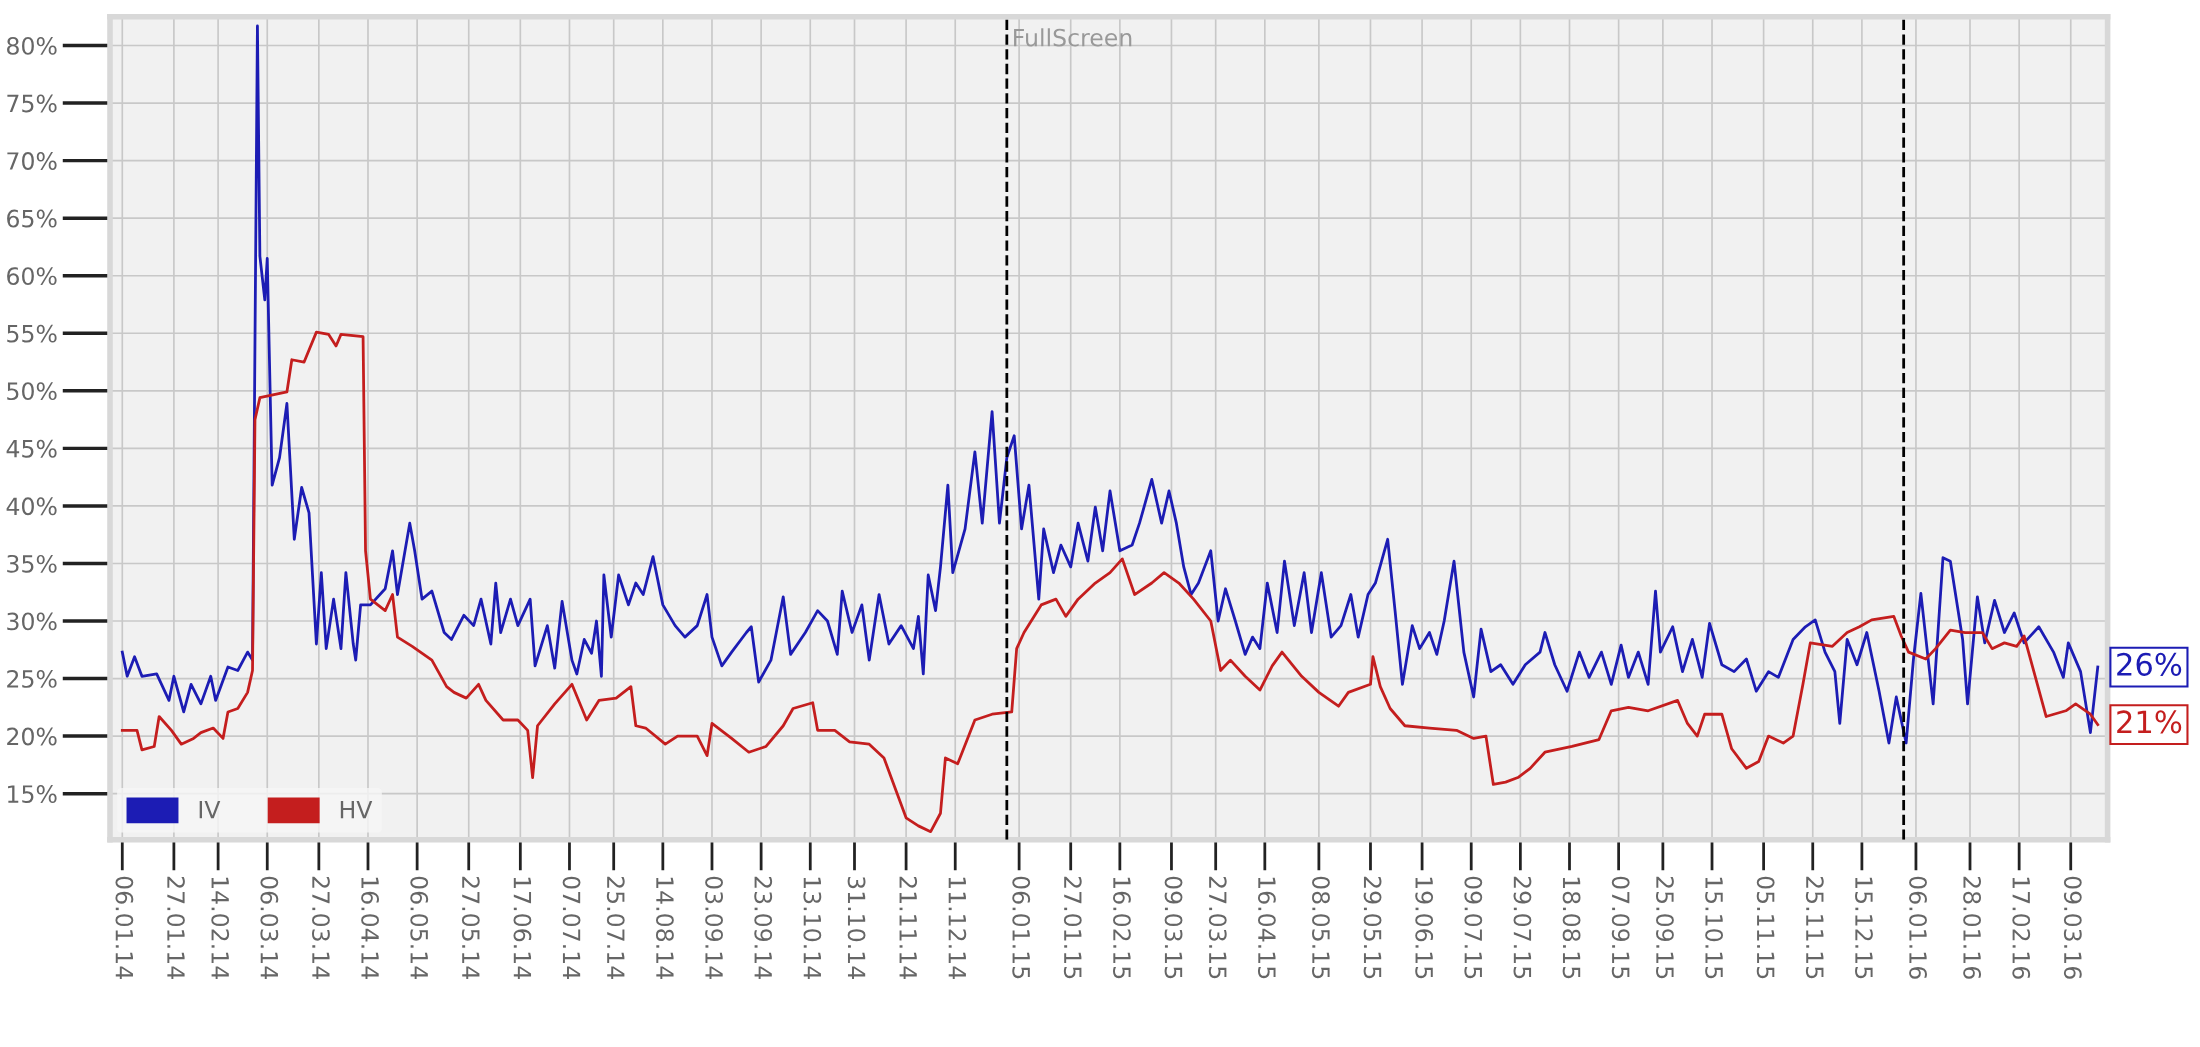  I want to click on x-tick-label: 07.07.14, so click(571, 927).